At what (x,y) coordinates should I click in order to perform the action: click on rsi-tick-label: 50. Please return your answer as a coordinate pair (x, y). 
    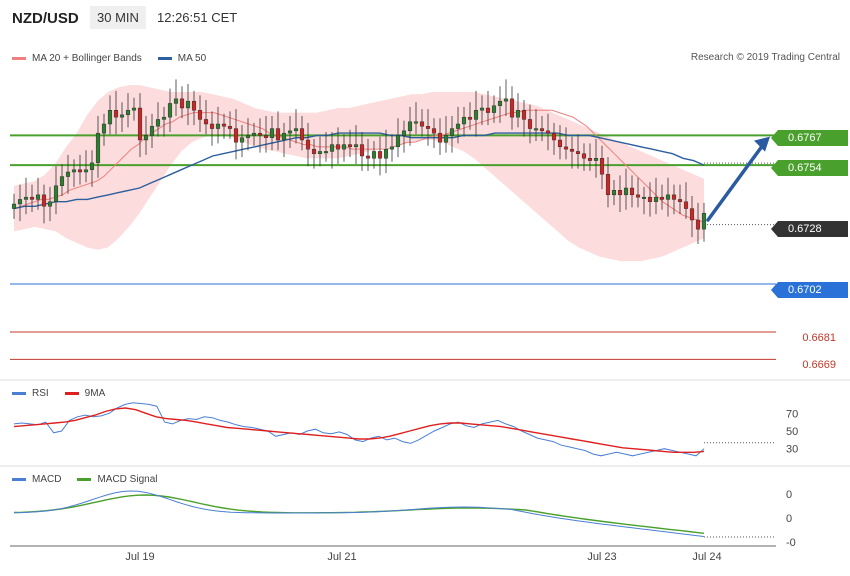
    Looking at the image, I should click on (792, 432).